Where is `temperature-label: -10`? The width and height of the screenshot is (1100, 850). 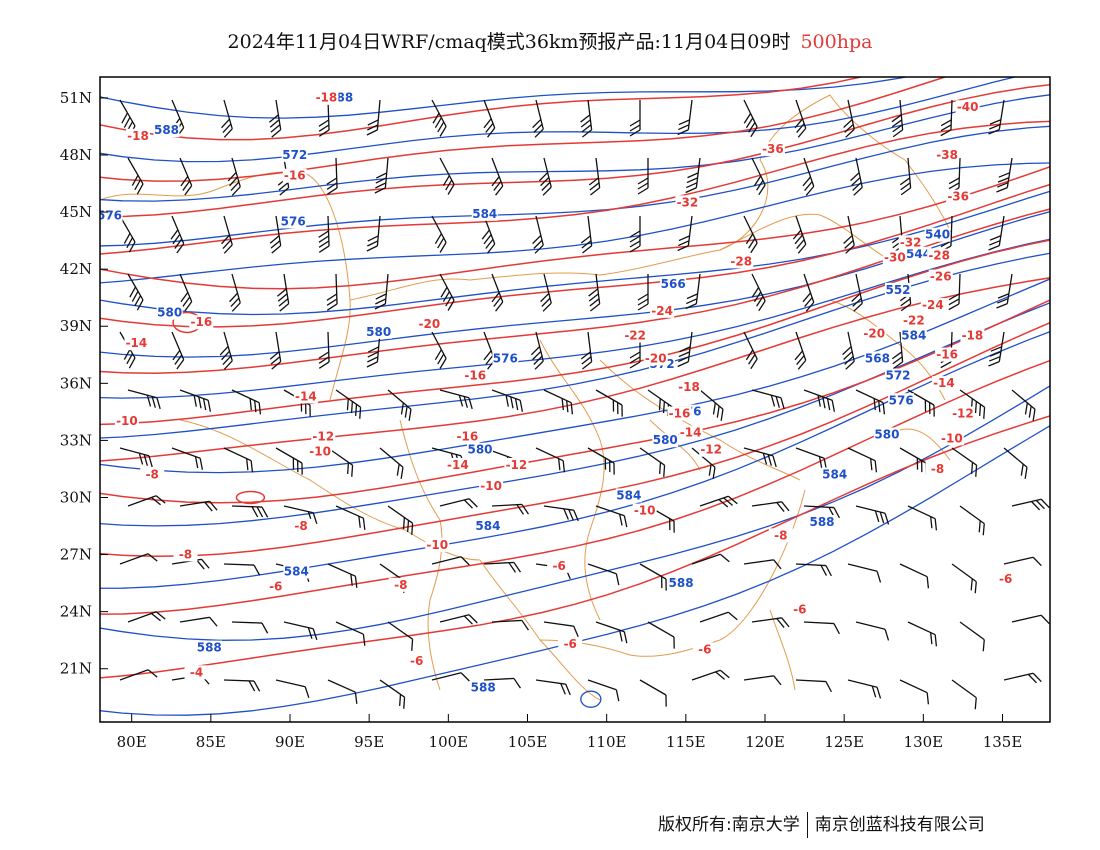
temperature-label: -10 is located at coordinates (437, 545).